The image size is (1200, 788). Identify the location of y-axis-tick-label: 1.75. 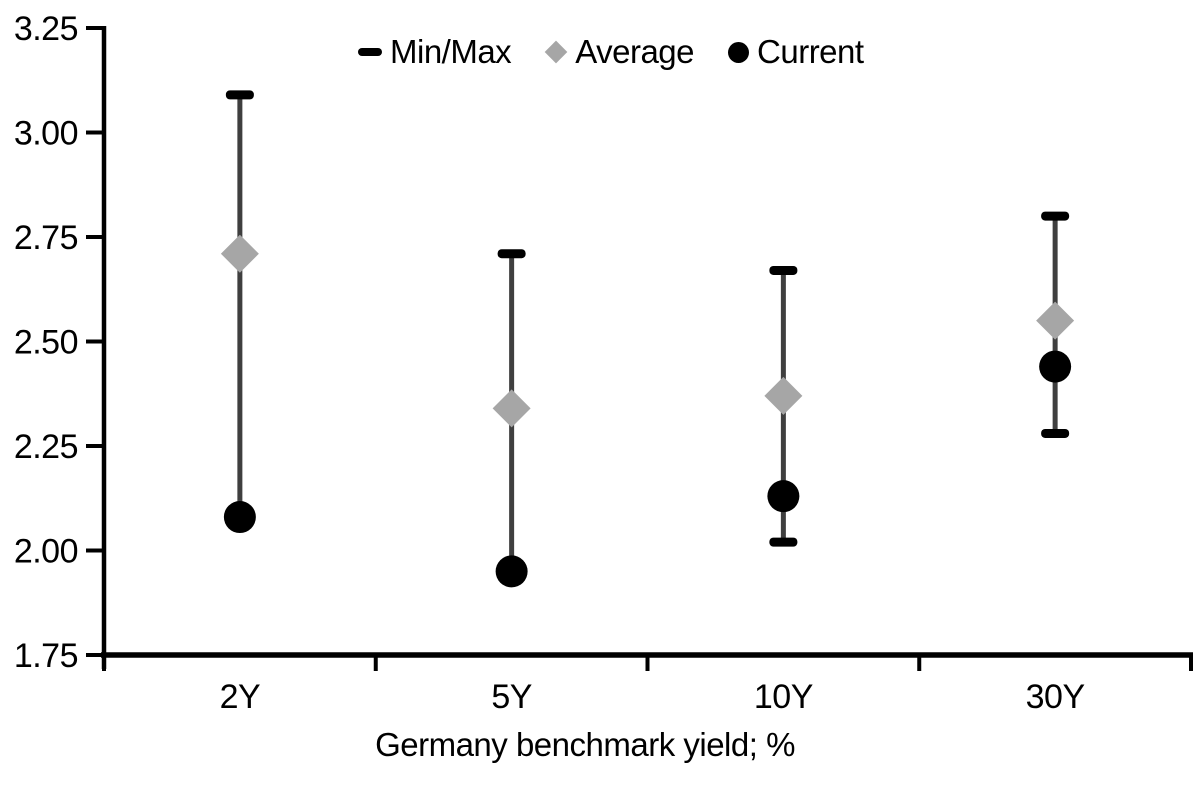
(46, 656).